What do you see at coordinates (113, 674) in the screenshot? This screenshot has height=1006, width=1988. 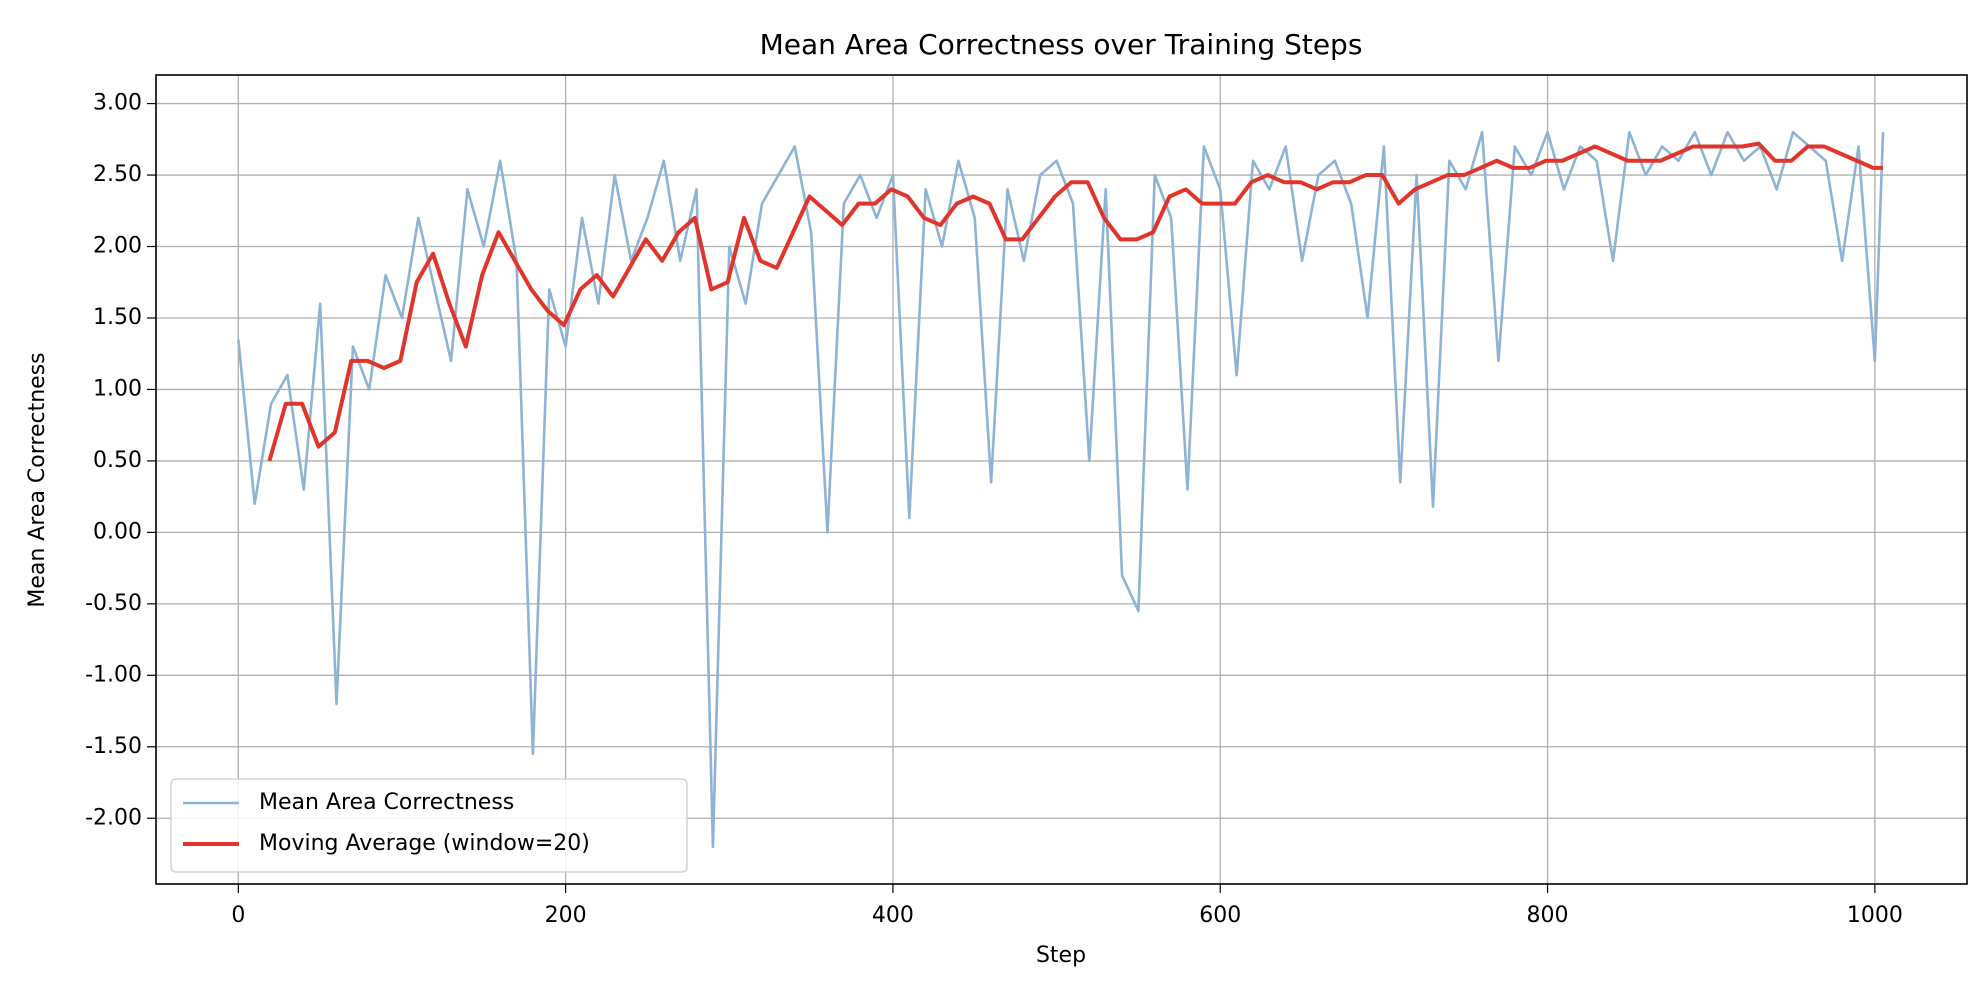 I see `y-tick-label: -1.00` at bounding box center [113, 674].